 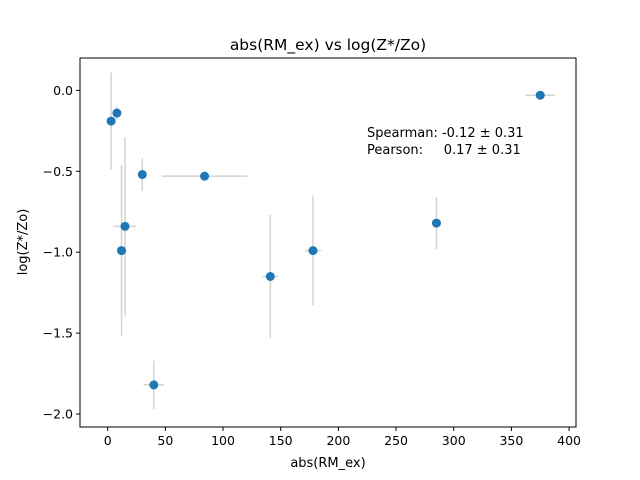 I want to click on x-tick-label-5: 250, so click(x=396, y=440).